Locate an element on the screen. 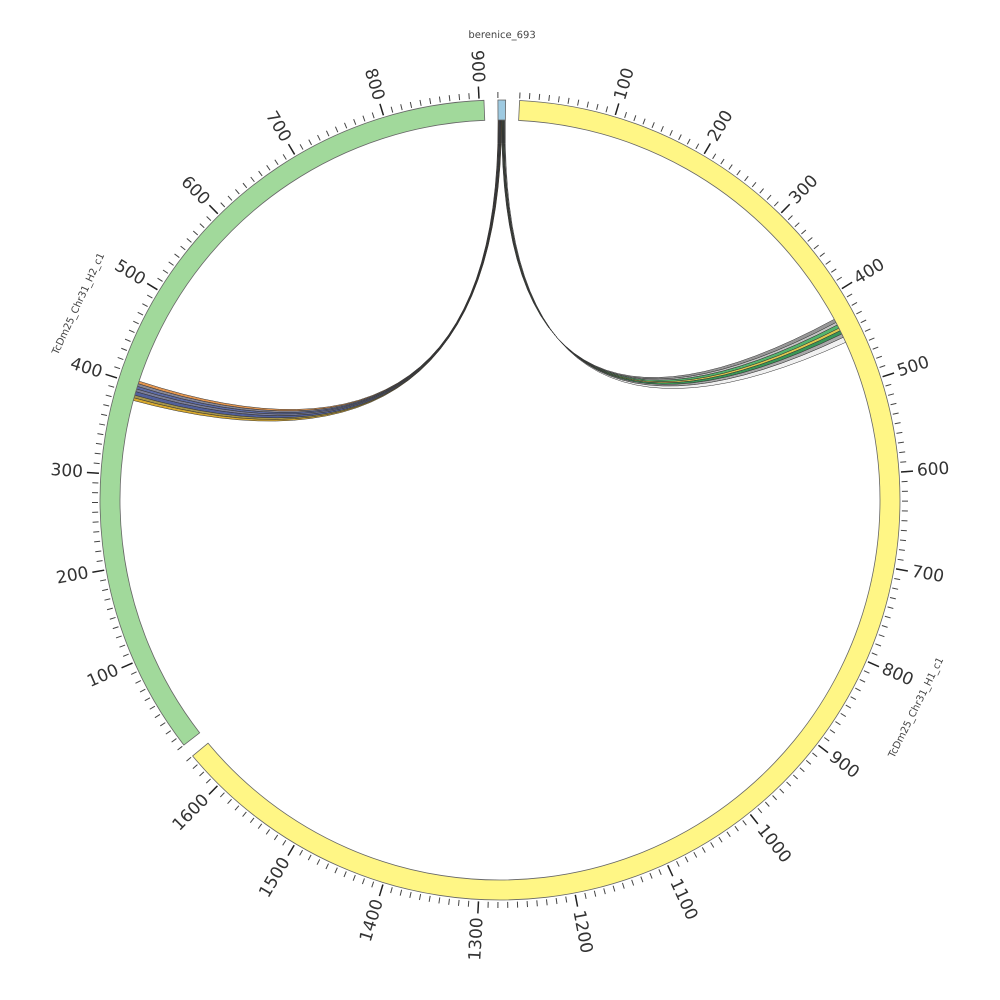 Image resolution: width=1000 pixels, height=1000 pixels. tick-label: 400 is located at coordinates (86, 368).